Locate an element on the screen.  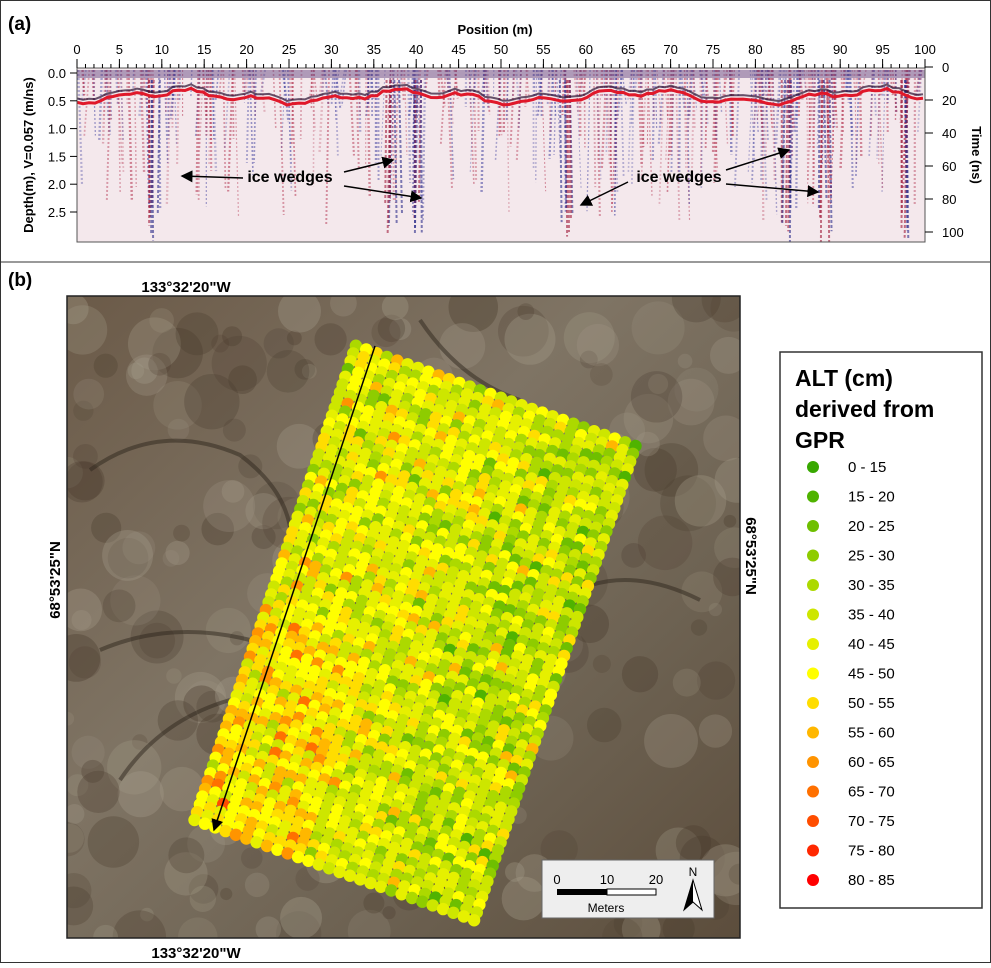
depth-tick-label: 1.0 is located at coordinates (57, 129).